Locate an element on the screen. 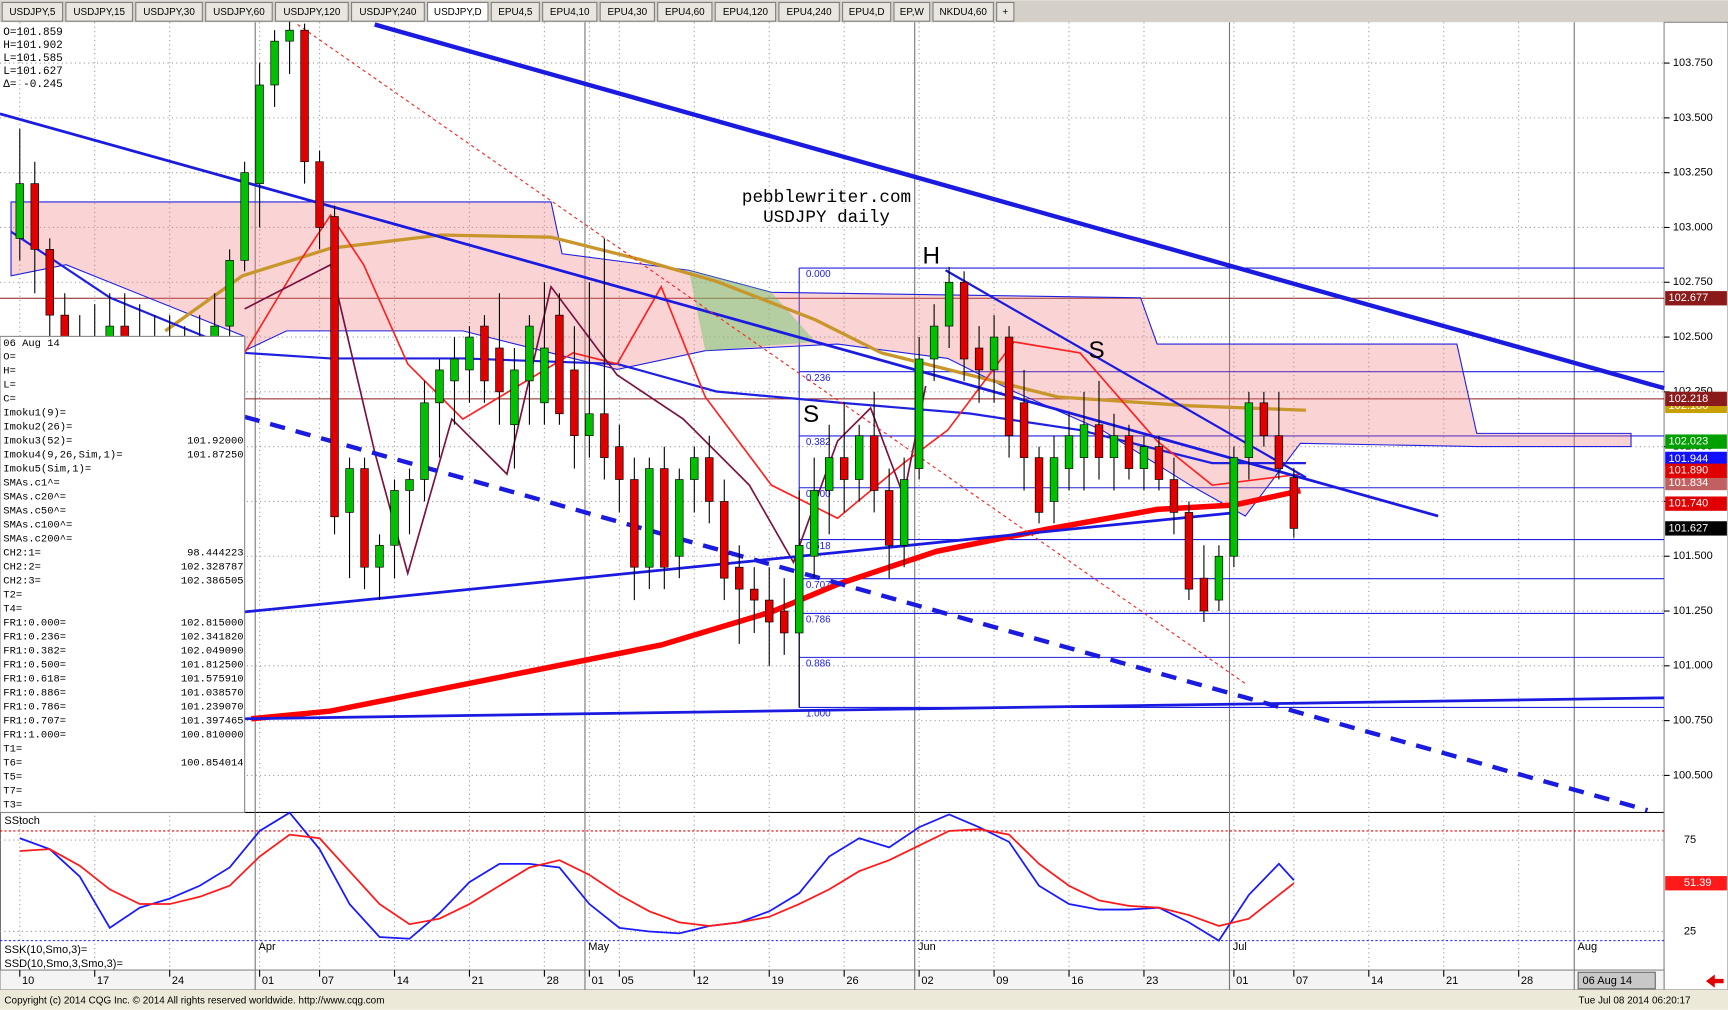 The image size is (1728, 1010). x-tick-label: 10 is located at coordinates (28, 981).